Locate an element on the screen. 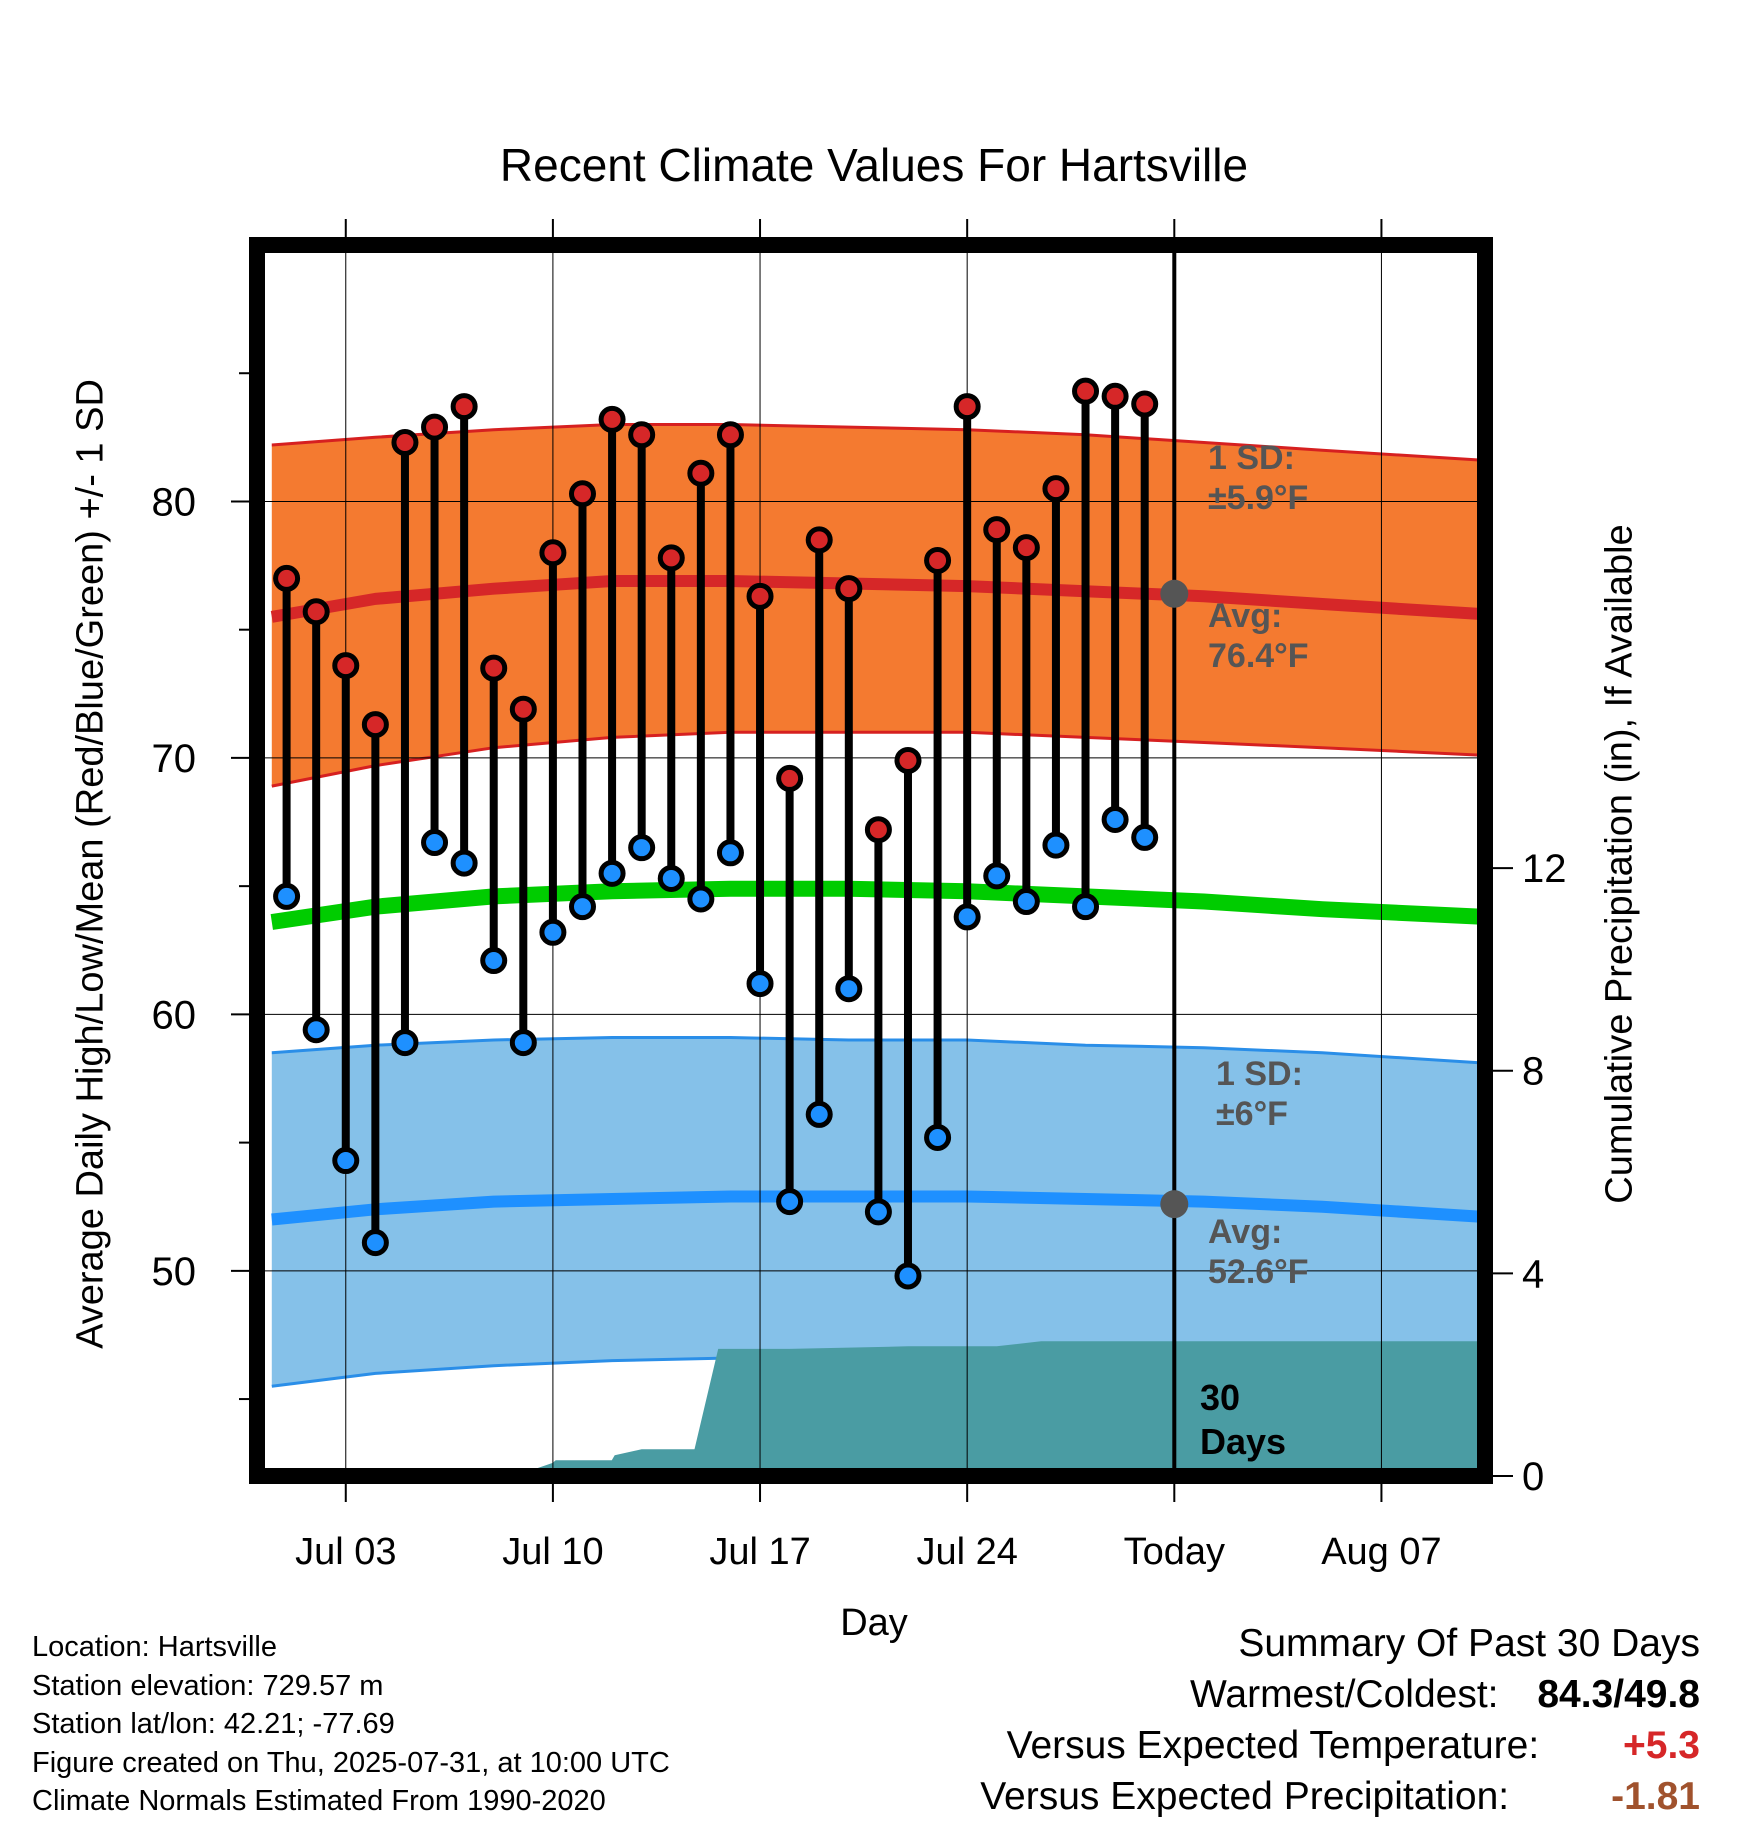  high-sd-upper-edge is located at coordinates (878, 442).